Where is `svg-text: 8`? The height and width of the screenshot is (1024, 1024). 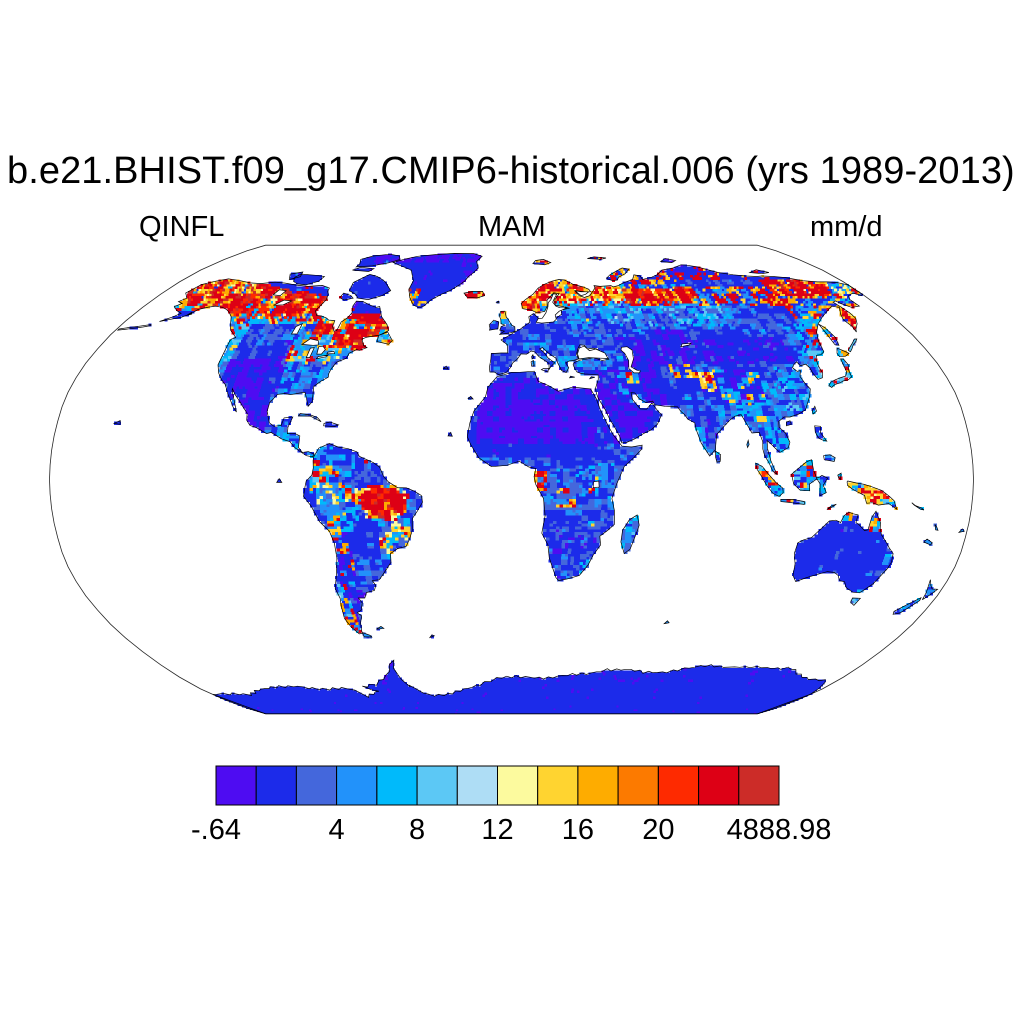 svg-text: 8 is located at coordinates (417, 830).